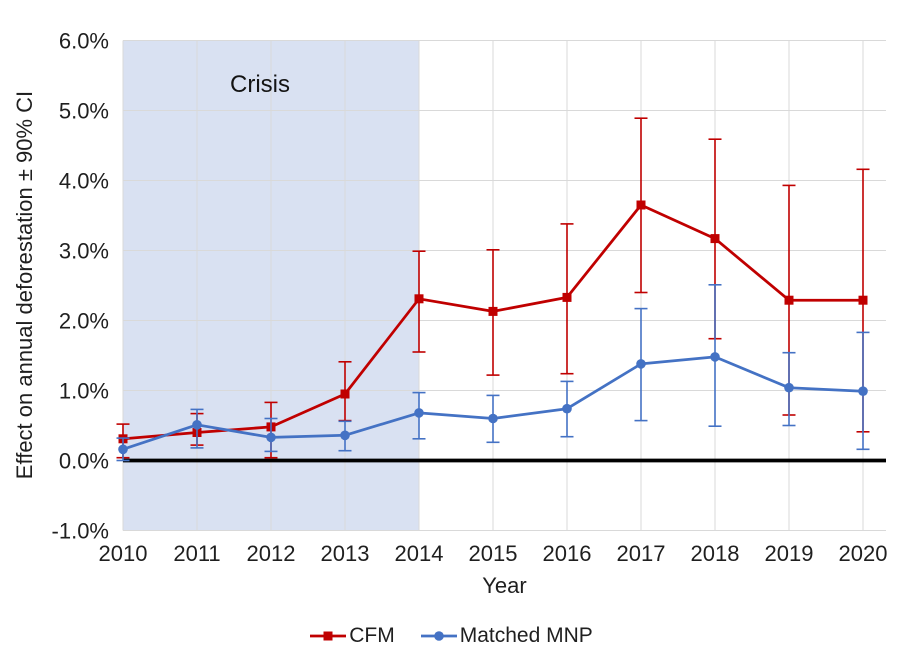 The width and height of the screenshot is (903, 663). I want to click on legend-label-cfm: CFM, so click(372, 635).